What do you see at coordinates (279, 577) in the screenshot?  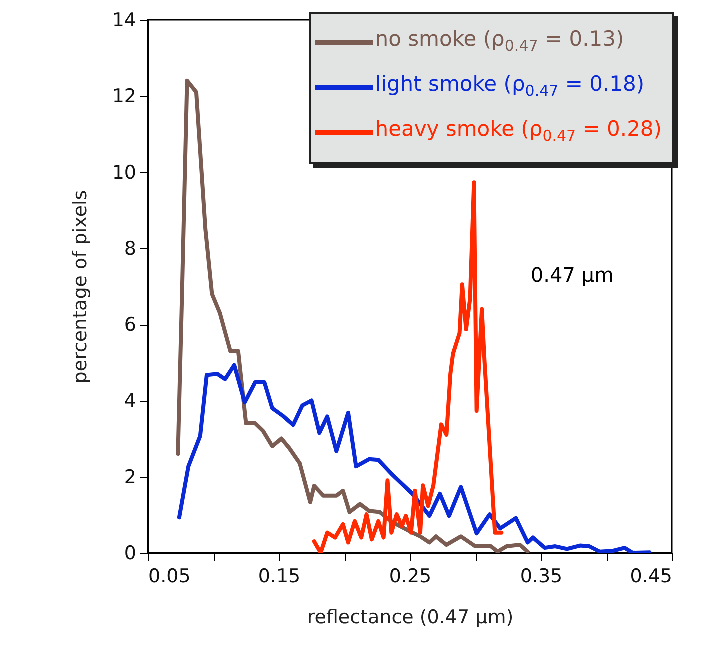 I see `x-tick-label: 0.15` at bounding box center [279, 577].